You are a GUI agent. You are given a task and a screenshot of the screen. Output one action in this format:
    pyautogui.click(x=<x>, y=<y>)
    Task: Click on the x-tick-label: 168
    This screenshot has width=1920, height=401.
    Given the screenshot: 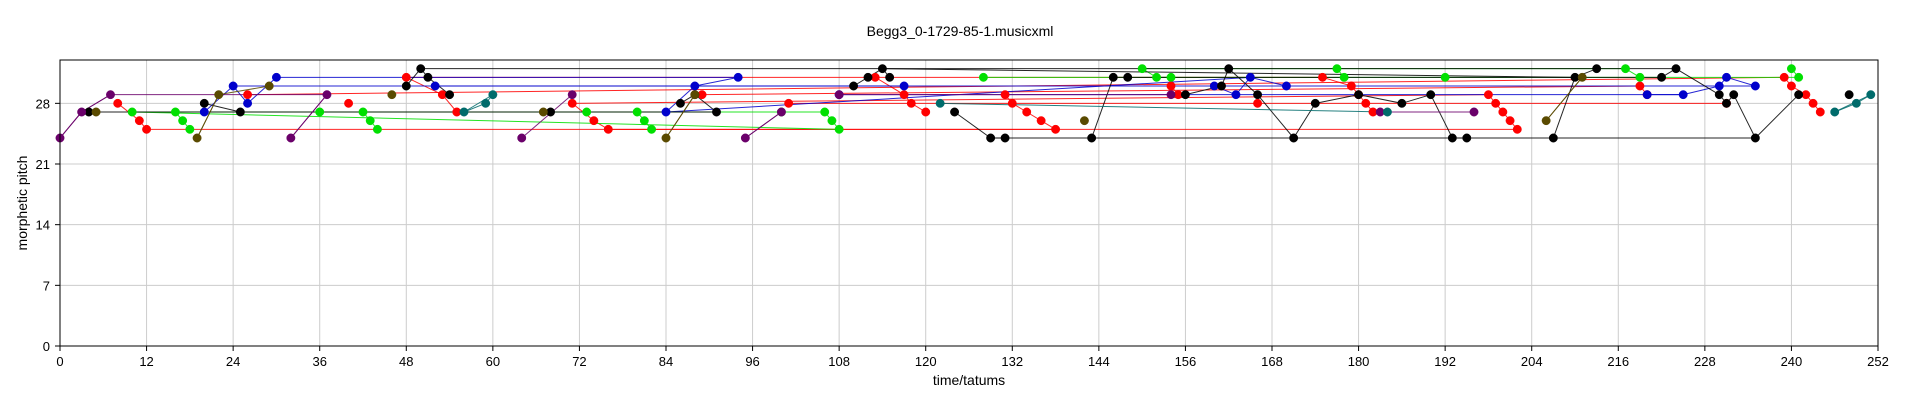 What is the action you would take?
    pyautogui.click(x=1272, y=361)
    